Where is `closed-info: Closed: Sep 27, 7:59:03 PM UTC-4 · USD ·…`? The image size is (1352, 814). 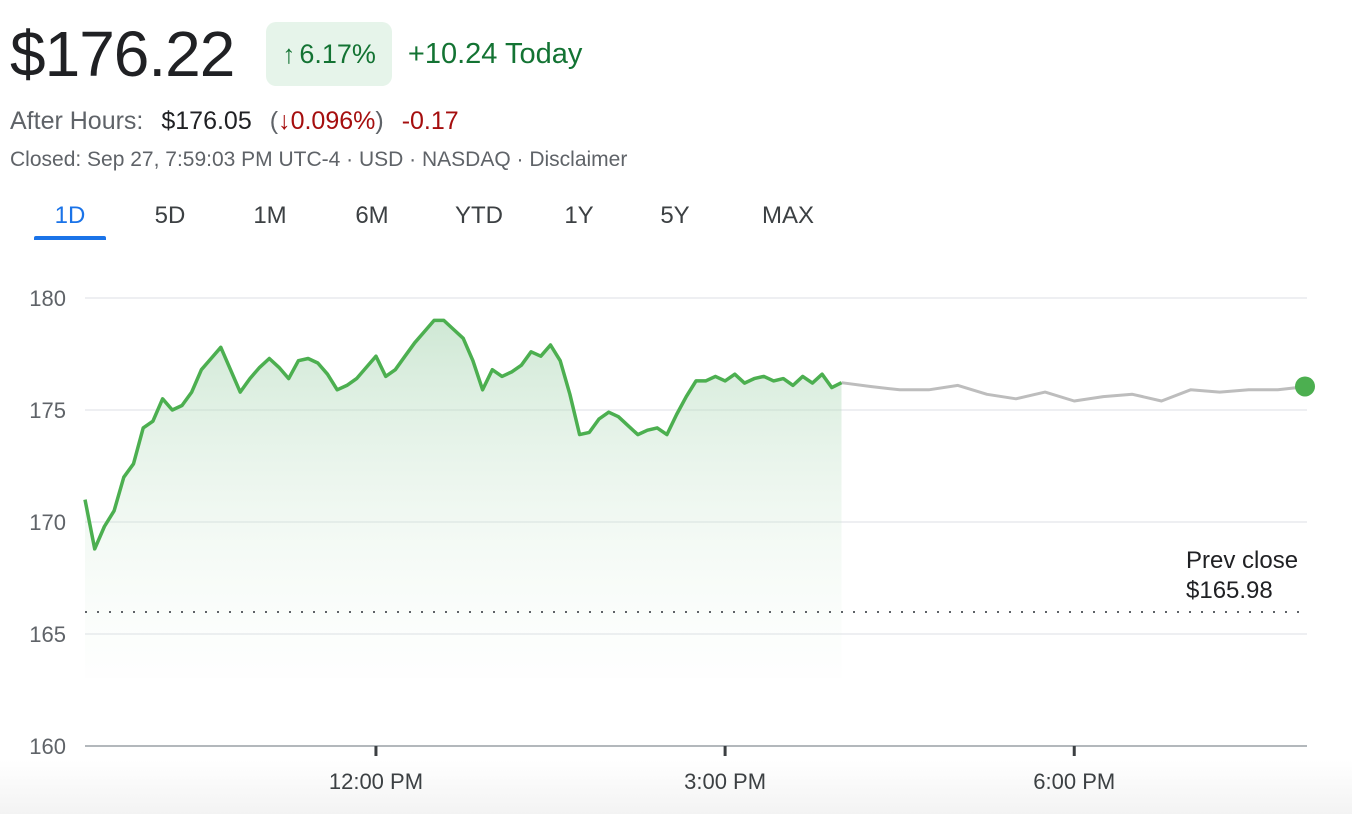 closed-info: Closed: Sep 27, 7:59:03 PM UTC-4 · USD ·… is located at coordinates (319, 159).